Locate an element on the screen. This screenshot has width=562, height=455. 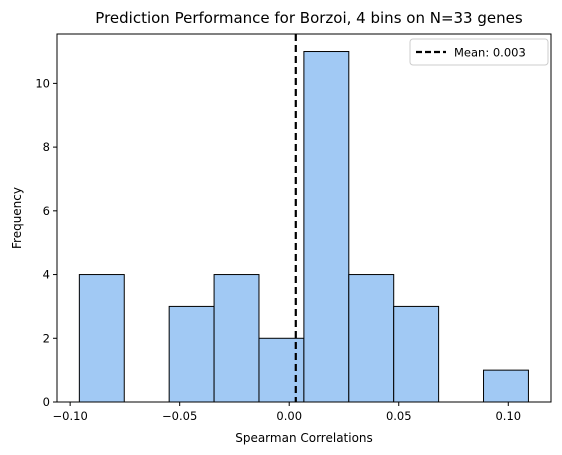
x-tick-label: −0.05 is located at coordinates (179, 416).